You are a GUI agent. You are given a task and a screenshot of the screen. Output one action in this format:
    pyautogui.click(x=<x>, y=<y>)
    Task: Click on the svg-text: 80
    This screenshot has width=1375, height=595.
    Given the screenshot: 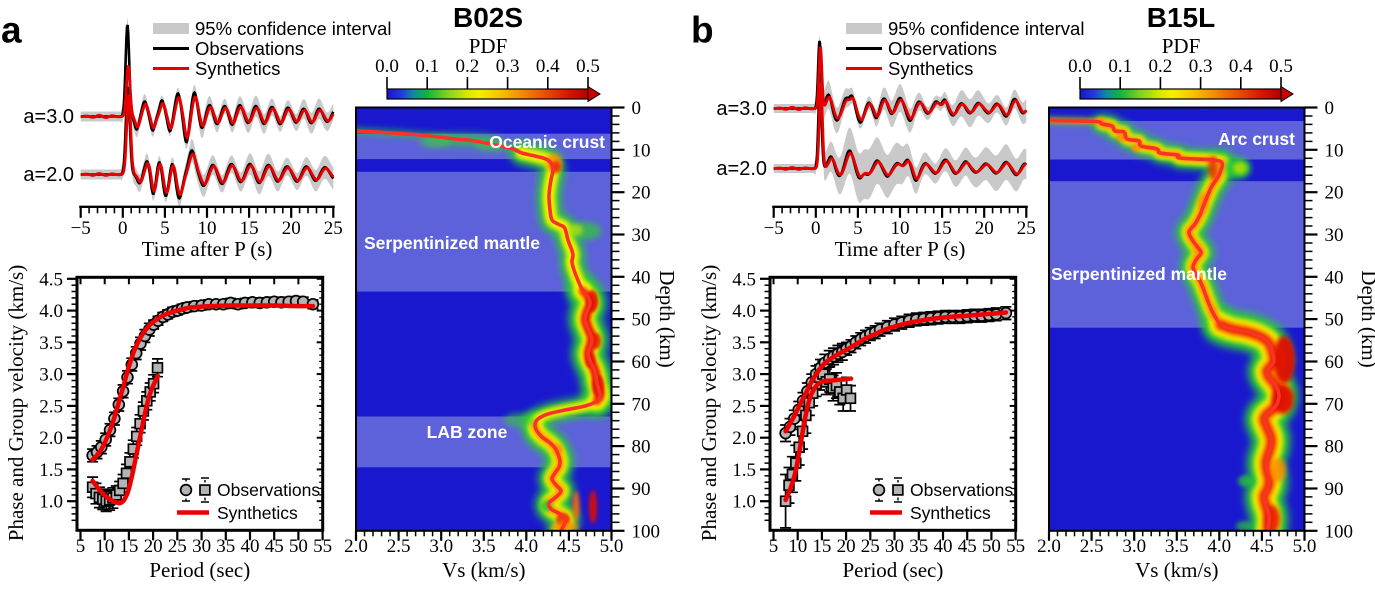 What is the action you would take?
    pyautogui.click(x=641, y=447)
    